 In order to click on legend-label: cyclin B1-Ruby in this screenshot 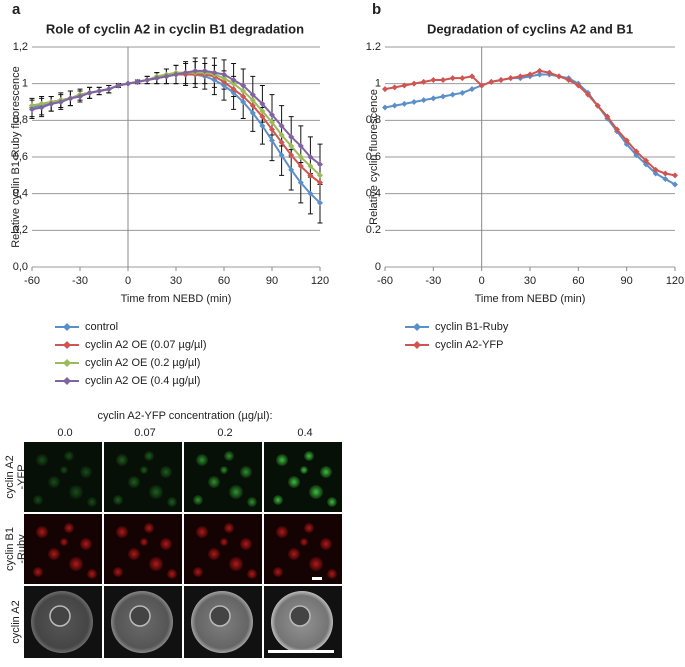, I will do `click(472, 327)`.